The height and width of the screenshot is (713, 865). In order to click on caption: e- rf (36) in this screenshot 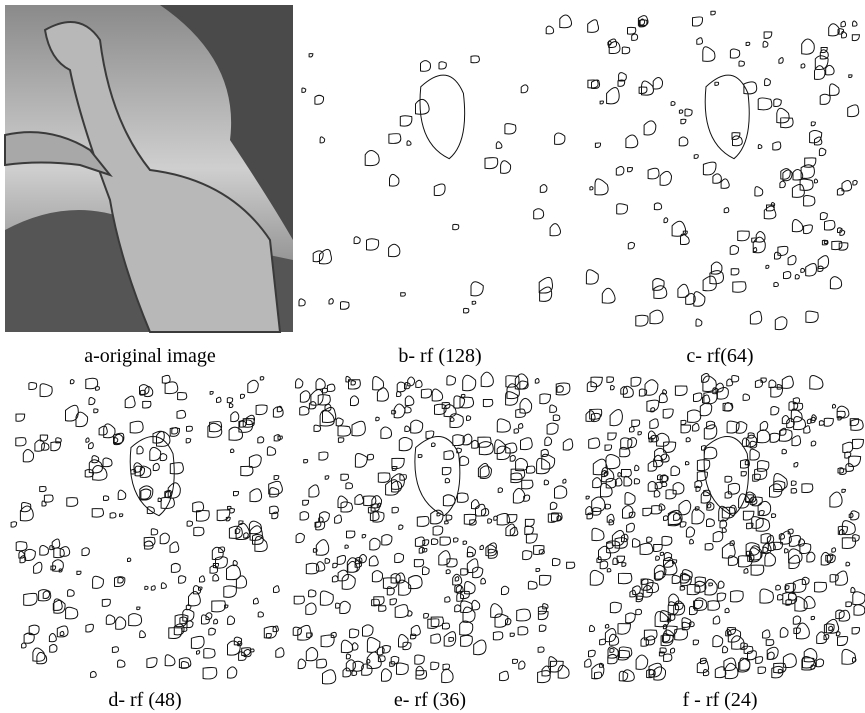, I will do `click(430, 700)`.